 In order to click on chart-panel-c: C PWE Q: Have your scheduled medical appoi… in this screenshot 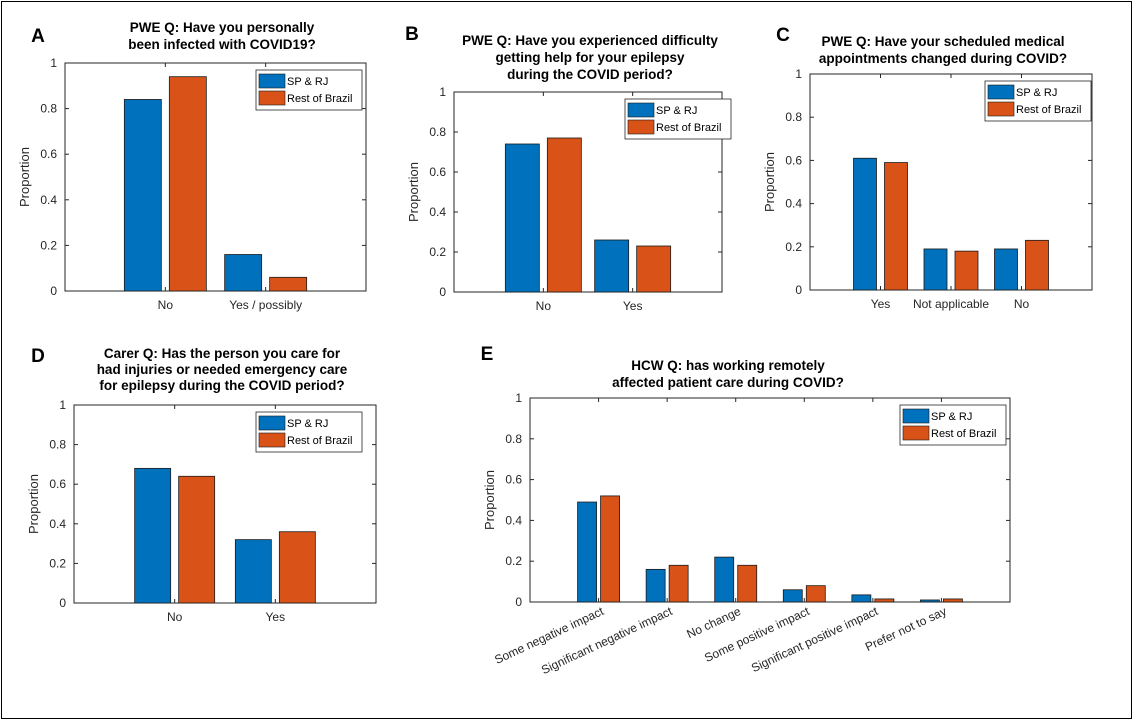, I will do `click(927, 168)`.